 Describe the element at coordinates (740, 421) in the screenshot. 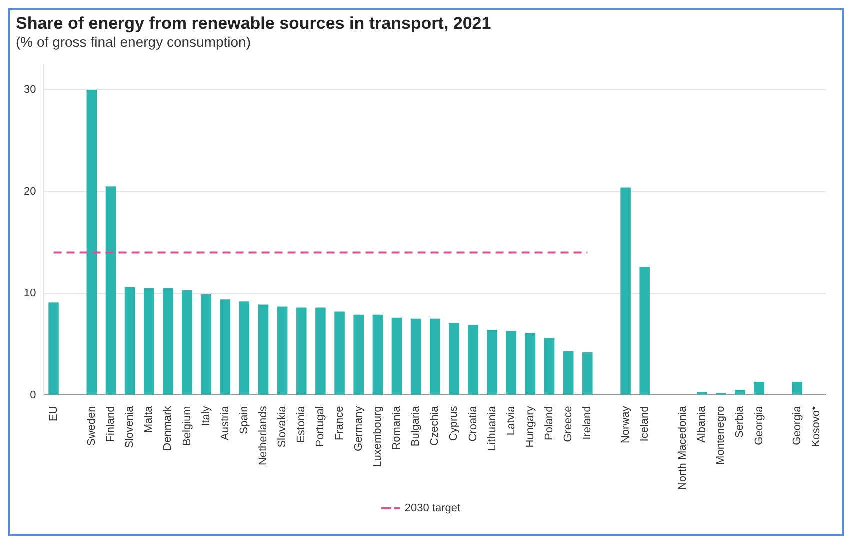

I see `x-tick-label: Serbia` at that location.